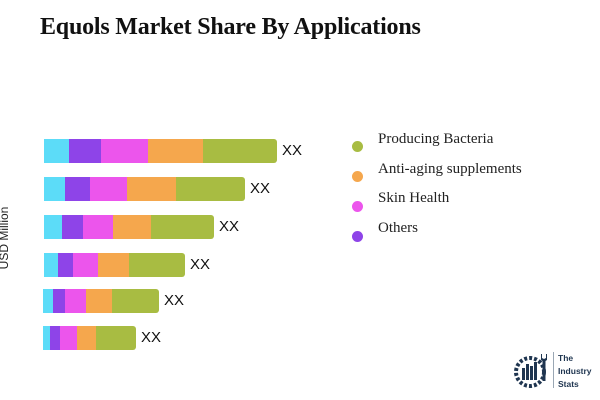  I want to click on logo-line-3: Stats, so click(568, 384).